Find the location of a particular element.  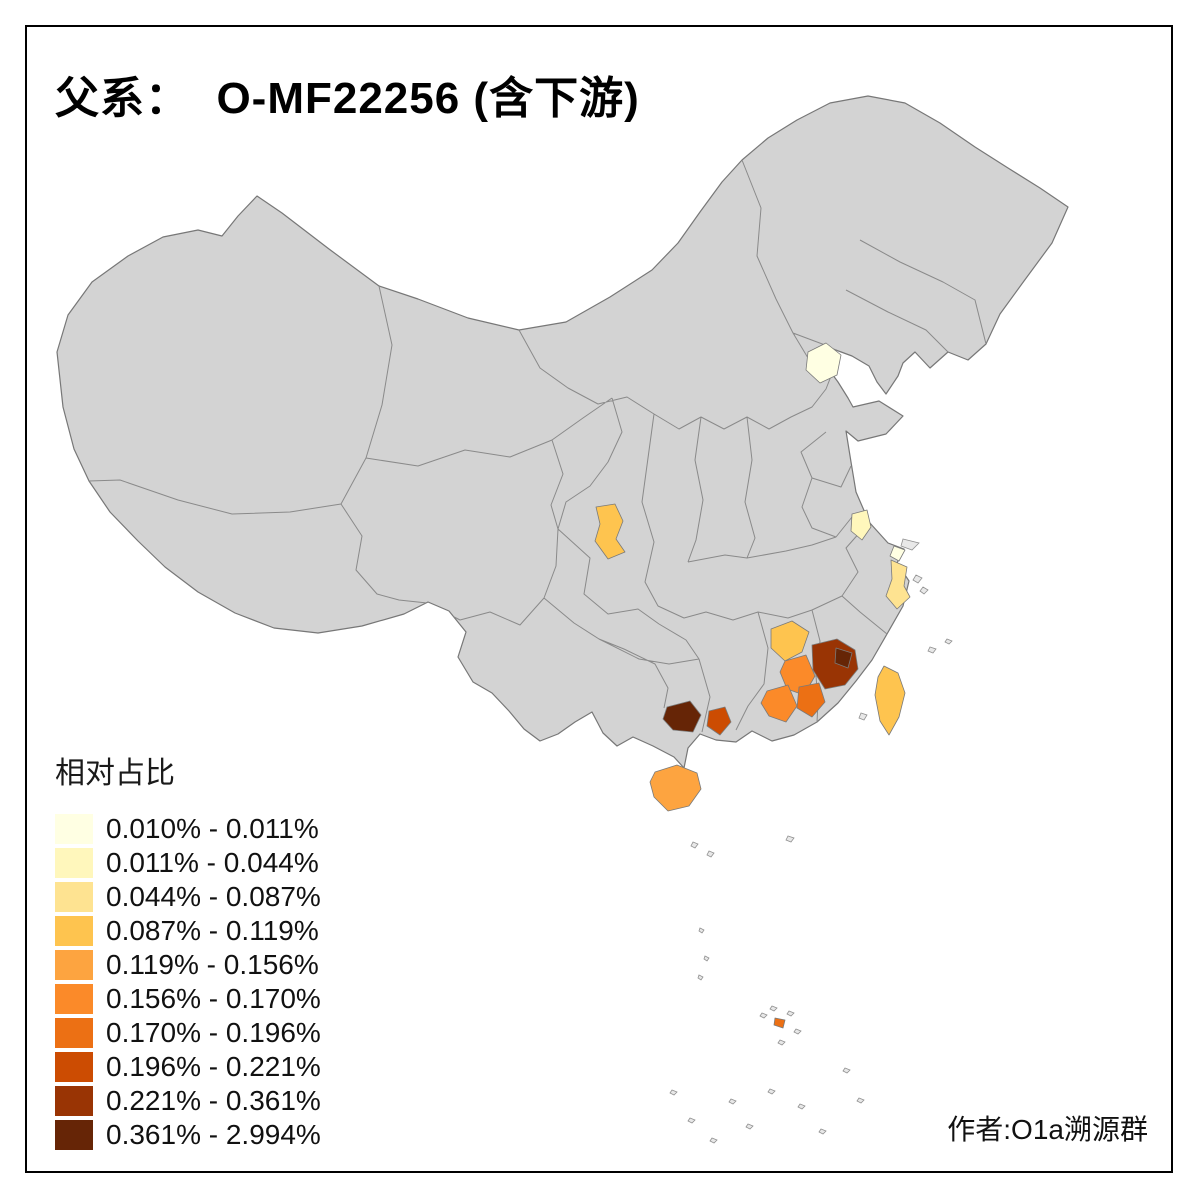

region-guangdong-central is located at coordinates (779, 703).